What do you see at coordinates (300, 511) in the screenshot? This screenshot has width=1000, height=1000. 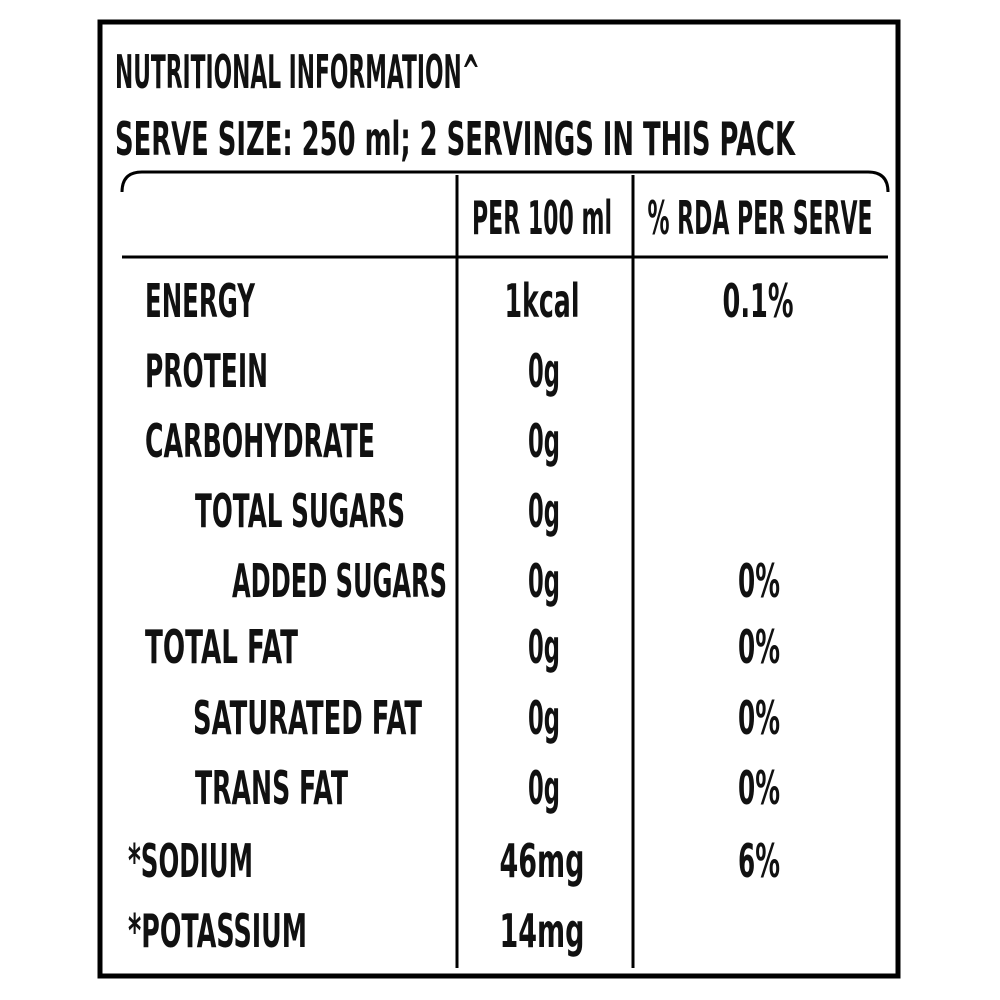 I see `nutrient-name: TOTAL SUGARS` at bounding box center [300, 511].